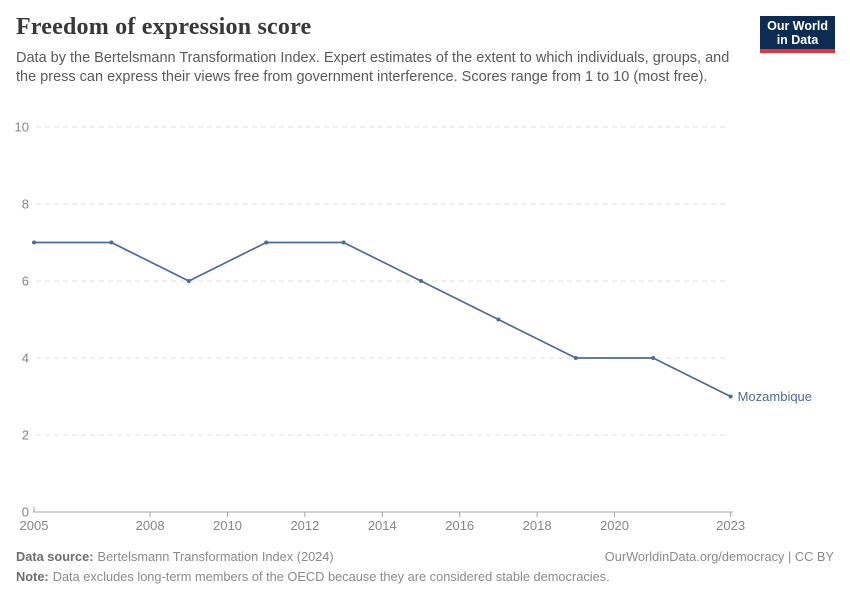  Describe the element at coordinates (150, 525) in the screenshot. I see `x-tick-label: 2008` at that location.